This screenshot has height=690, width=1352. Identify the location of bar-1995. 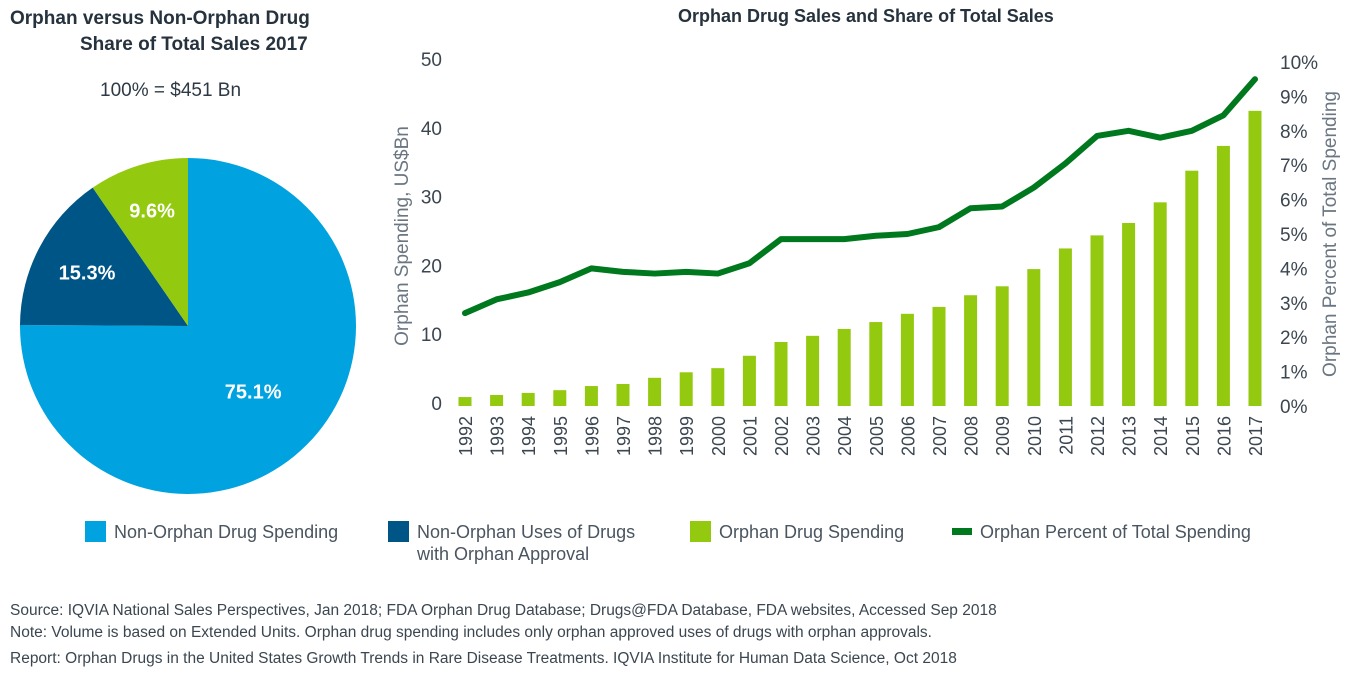
(560, 398).